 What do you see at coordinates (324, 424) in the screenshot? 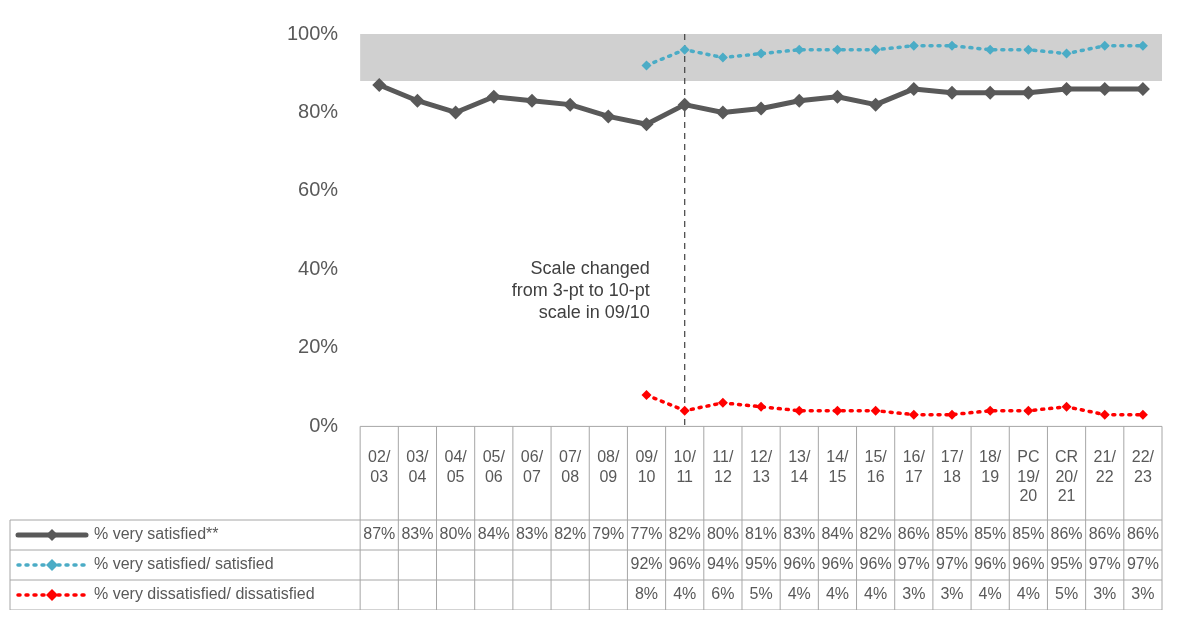
I see `y-tick-label: 0%` at bounding box center [324, 424].